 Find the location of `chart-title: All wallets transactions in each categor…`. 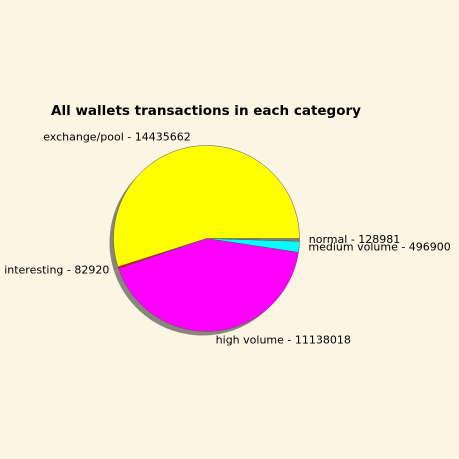

chart-title: All wallets transactions in each categor… is located at coordinates (206, 111).